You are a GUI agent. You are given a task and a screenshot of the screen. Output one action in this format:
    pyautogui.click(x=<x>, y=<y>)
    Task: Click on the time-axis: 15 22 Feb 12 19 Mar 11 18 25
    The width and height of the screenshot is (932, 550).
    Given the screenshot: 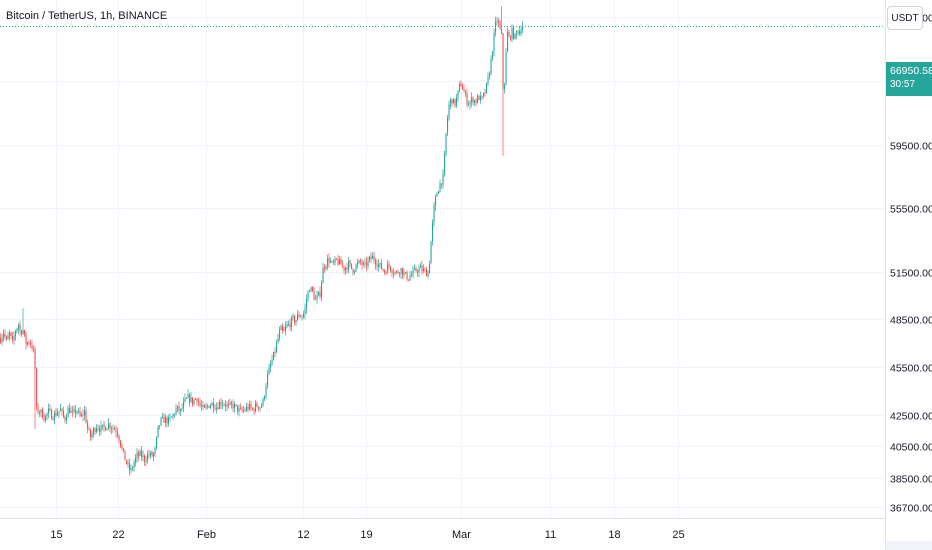 What is the action you would take?
    pyautogui.click(x=367, y=535)
    